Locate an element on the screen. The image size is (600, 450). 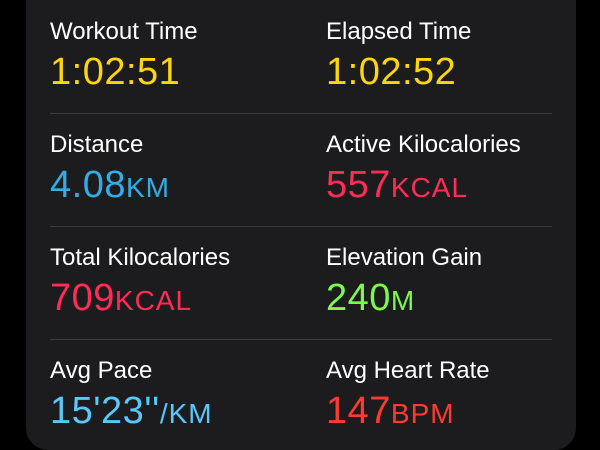
metric-unit: BPM is located at coordinates (422, 413).